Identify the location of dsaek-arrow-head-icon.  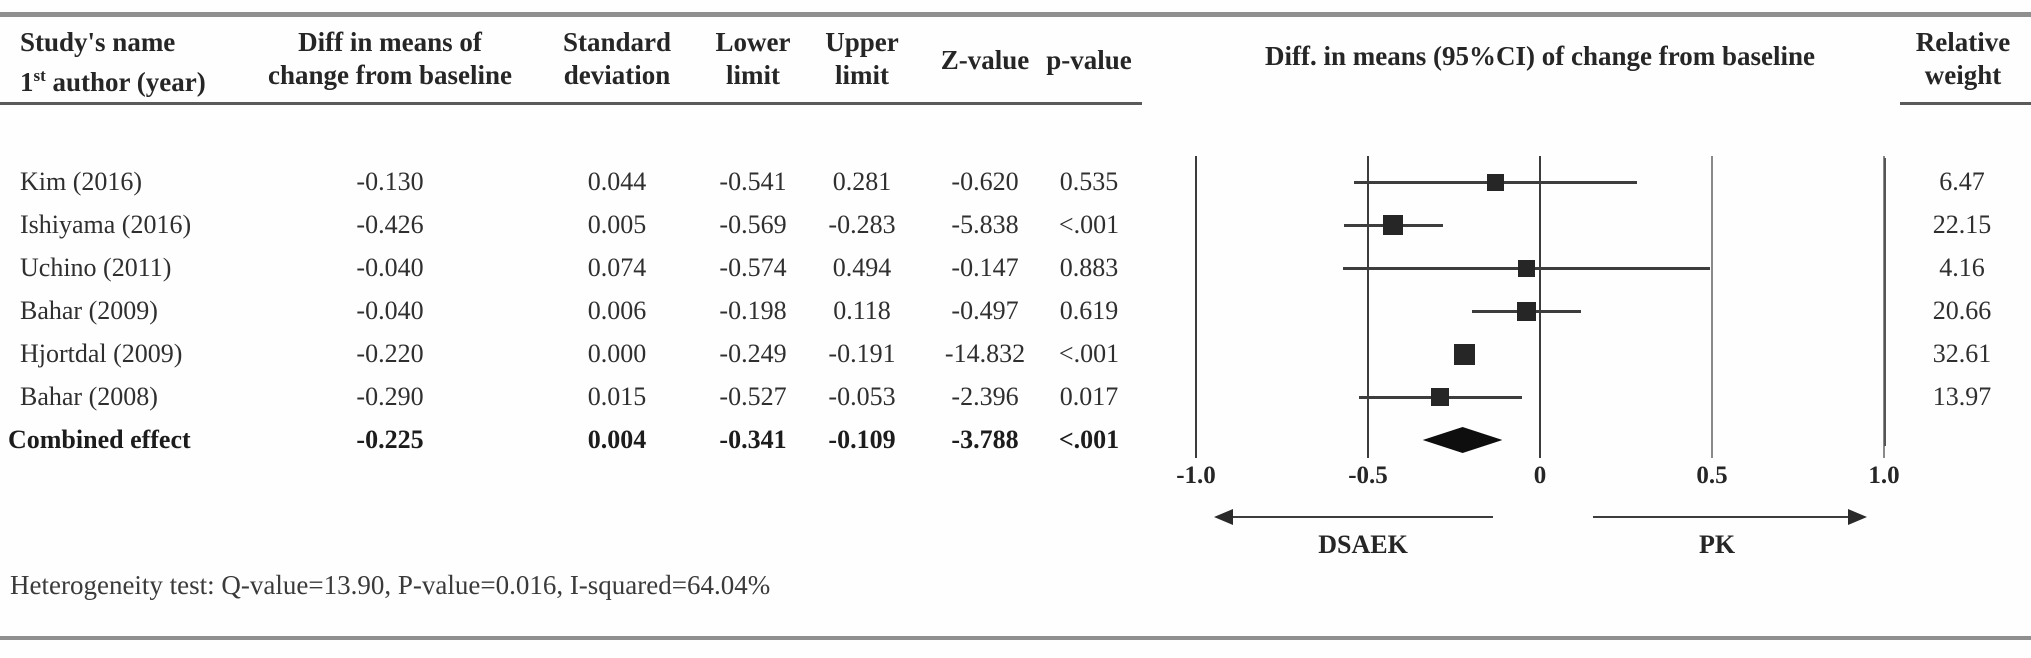
(1223, 517).